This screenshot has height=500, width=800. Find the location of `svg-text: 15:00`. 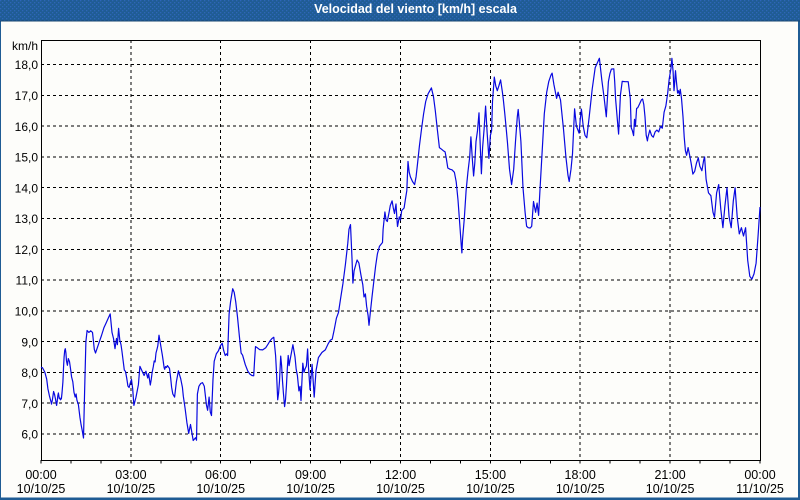

svg-text: 15:00 is located at coordinates (490, 475).